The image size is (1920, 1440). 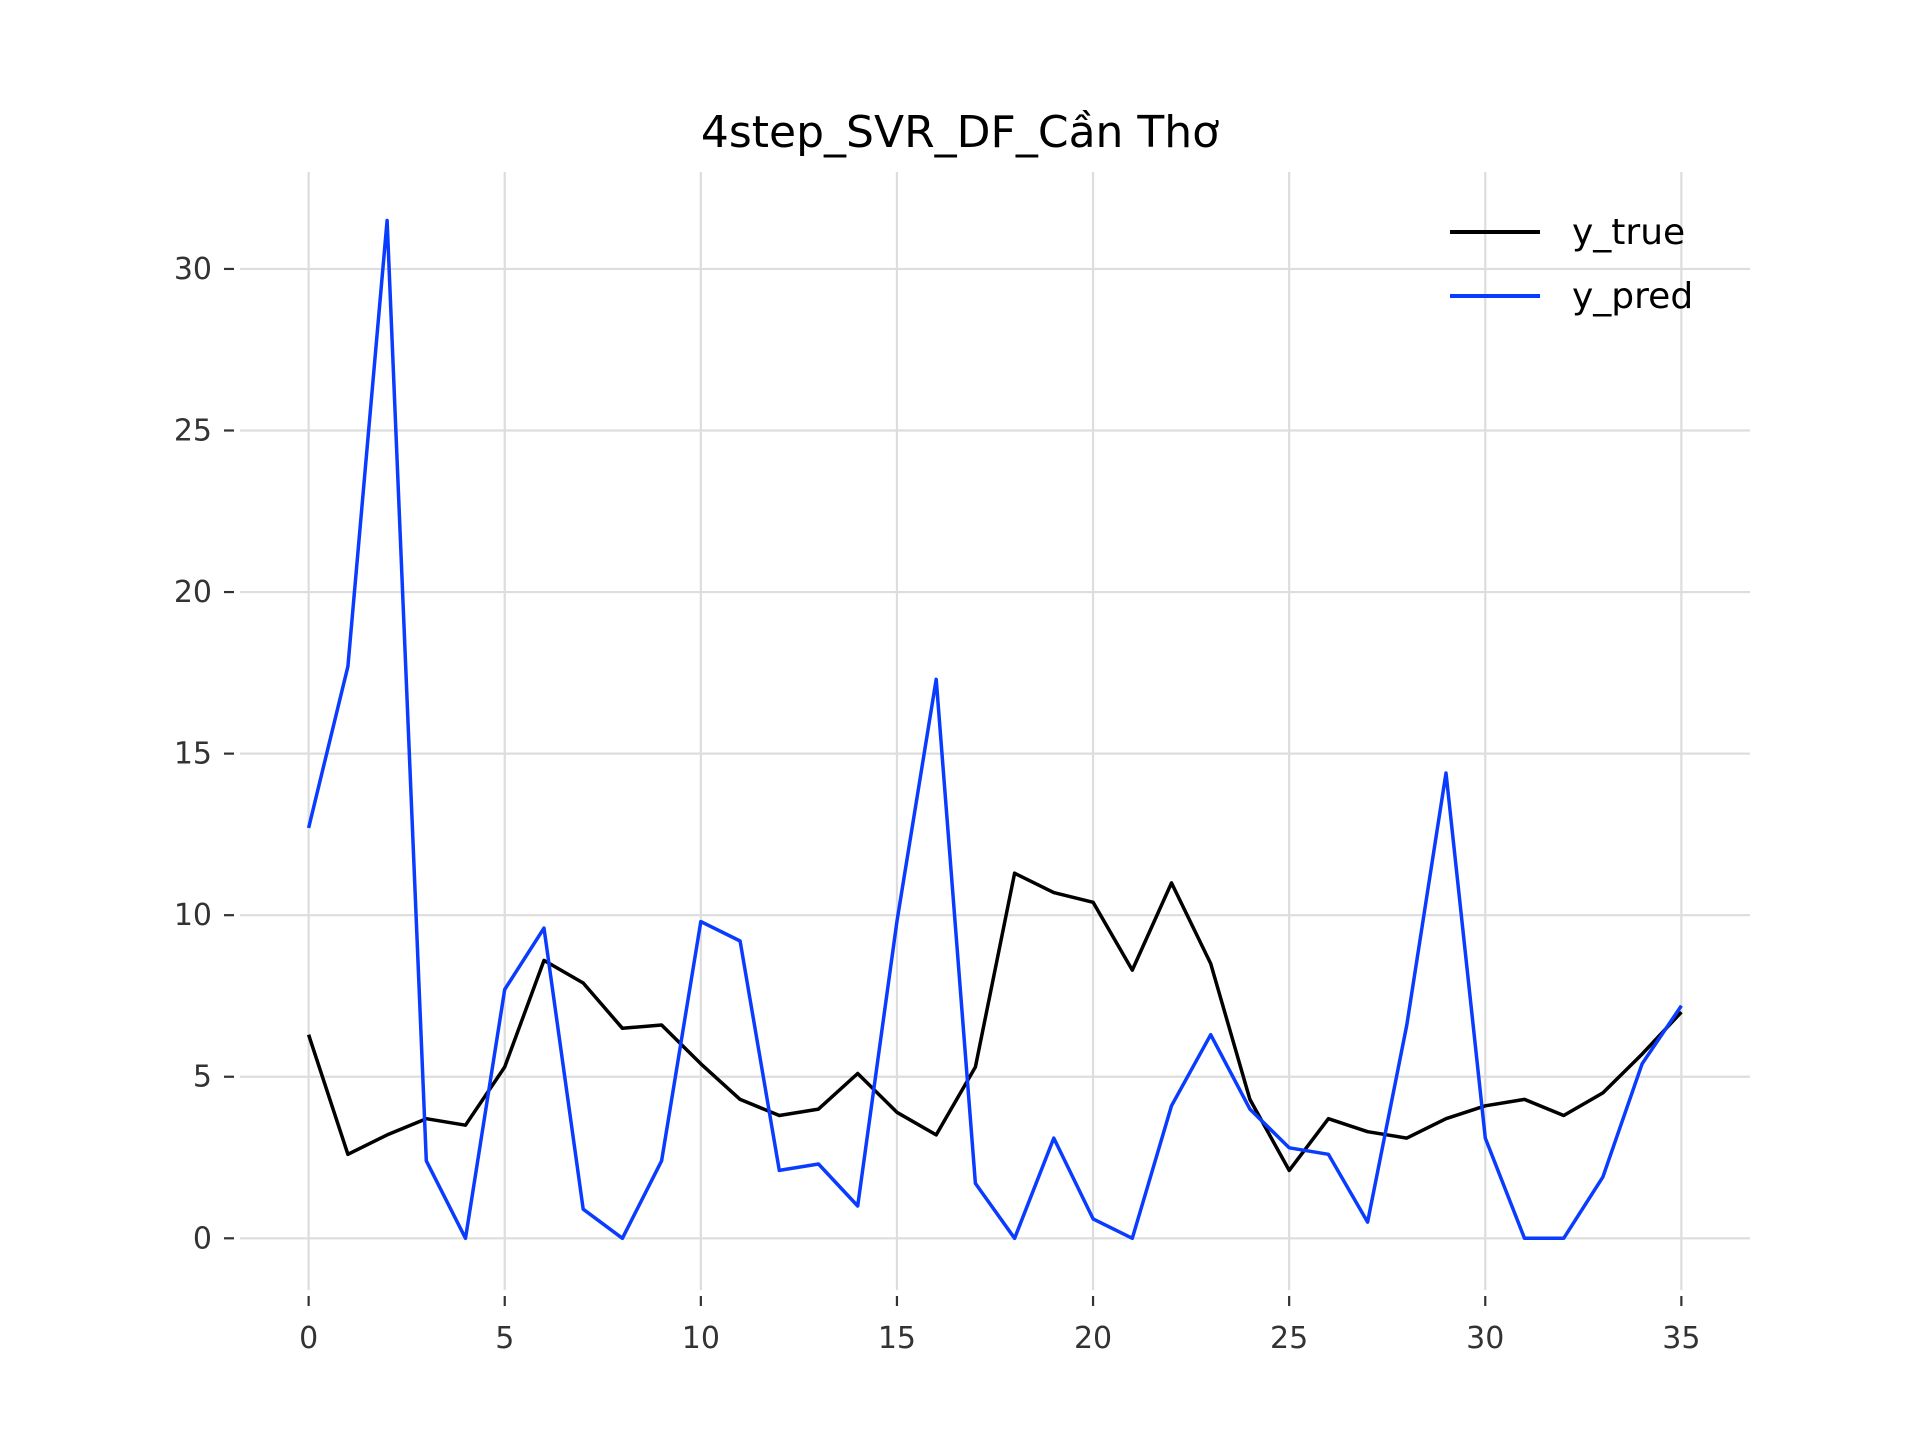 What do you see at coordinates (1093, 1338) in the screenshot?
I see `x-tick-label: 20` at bounding box center [1093, 1338].